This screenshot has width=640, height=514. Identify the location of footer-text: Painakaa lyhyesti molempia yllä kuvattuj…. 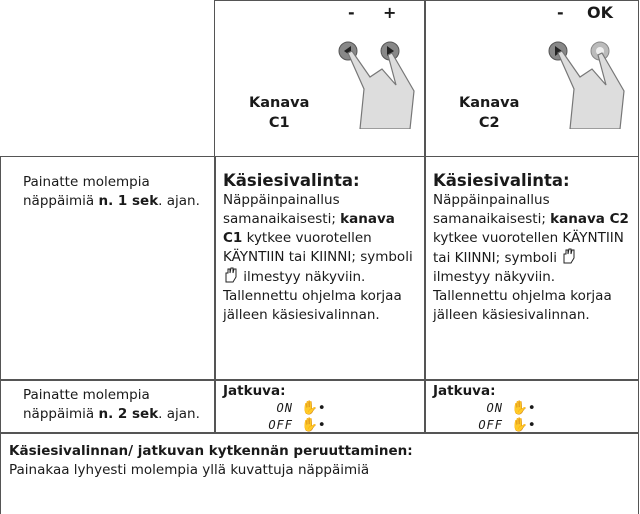
(189, 470).